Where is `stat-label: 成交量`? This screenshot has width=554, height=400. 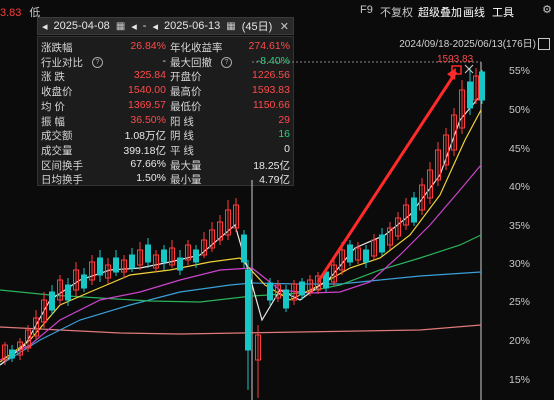
stat-label: 成交量 is located at coordinates (57, 150).